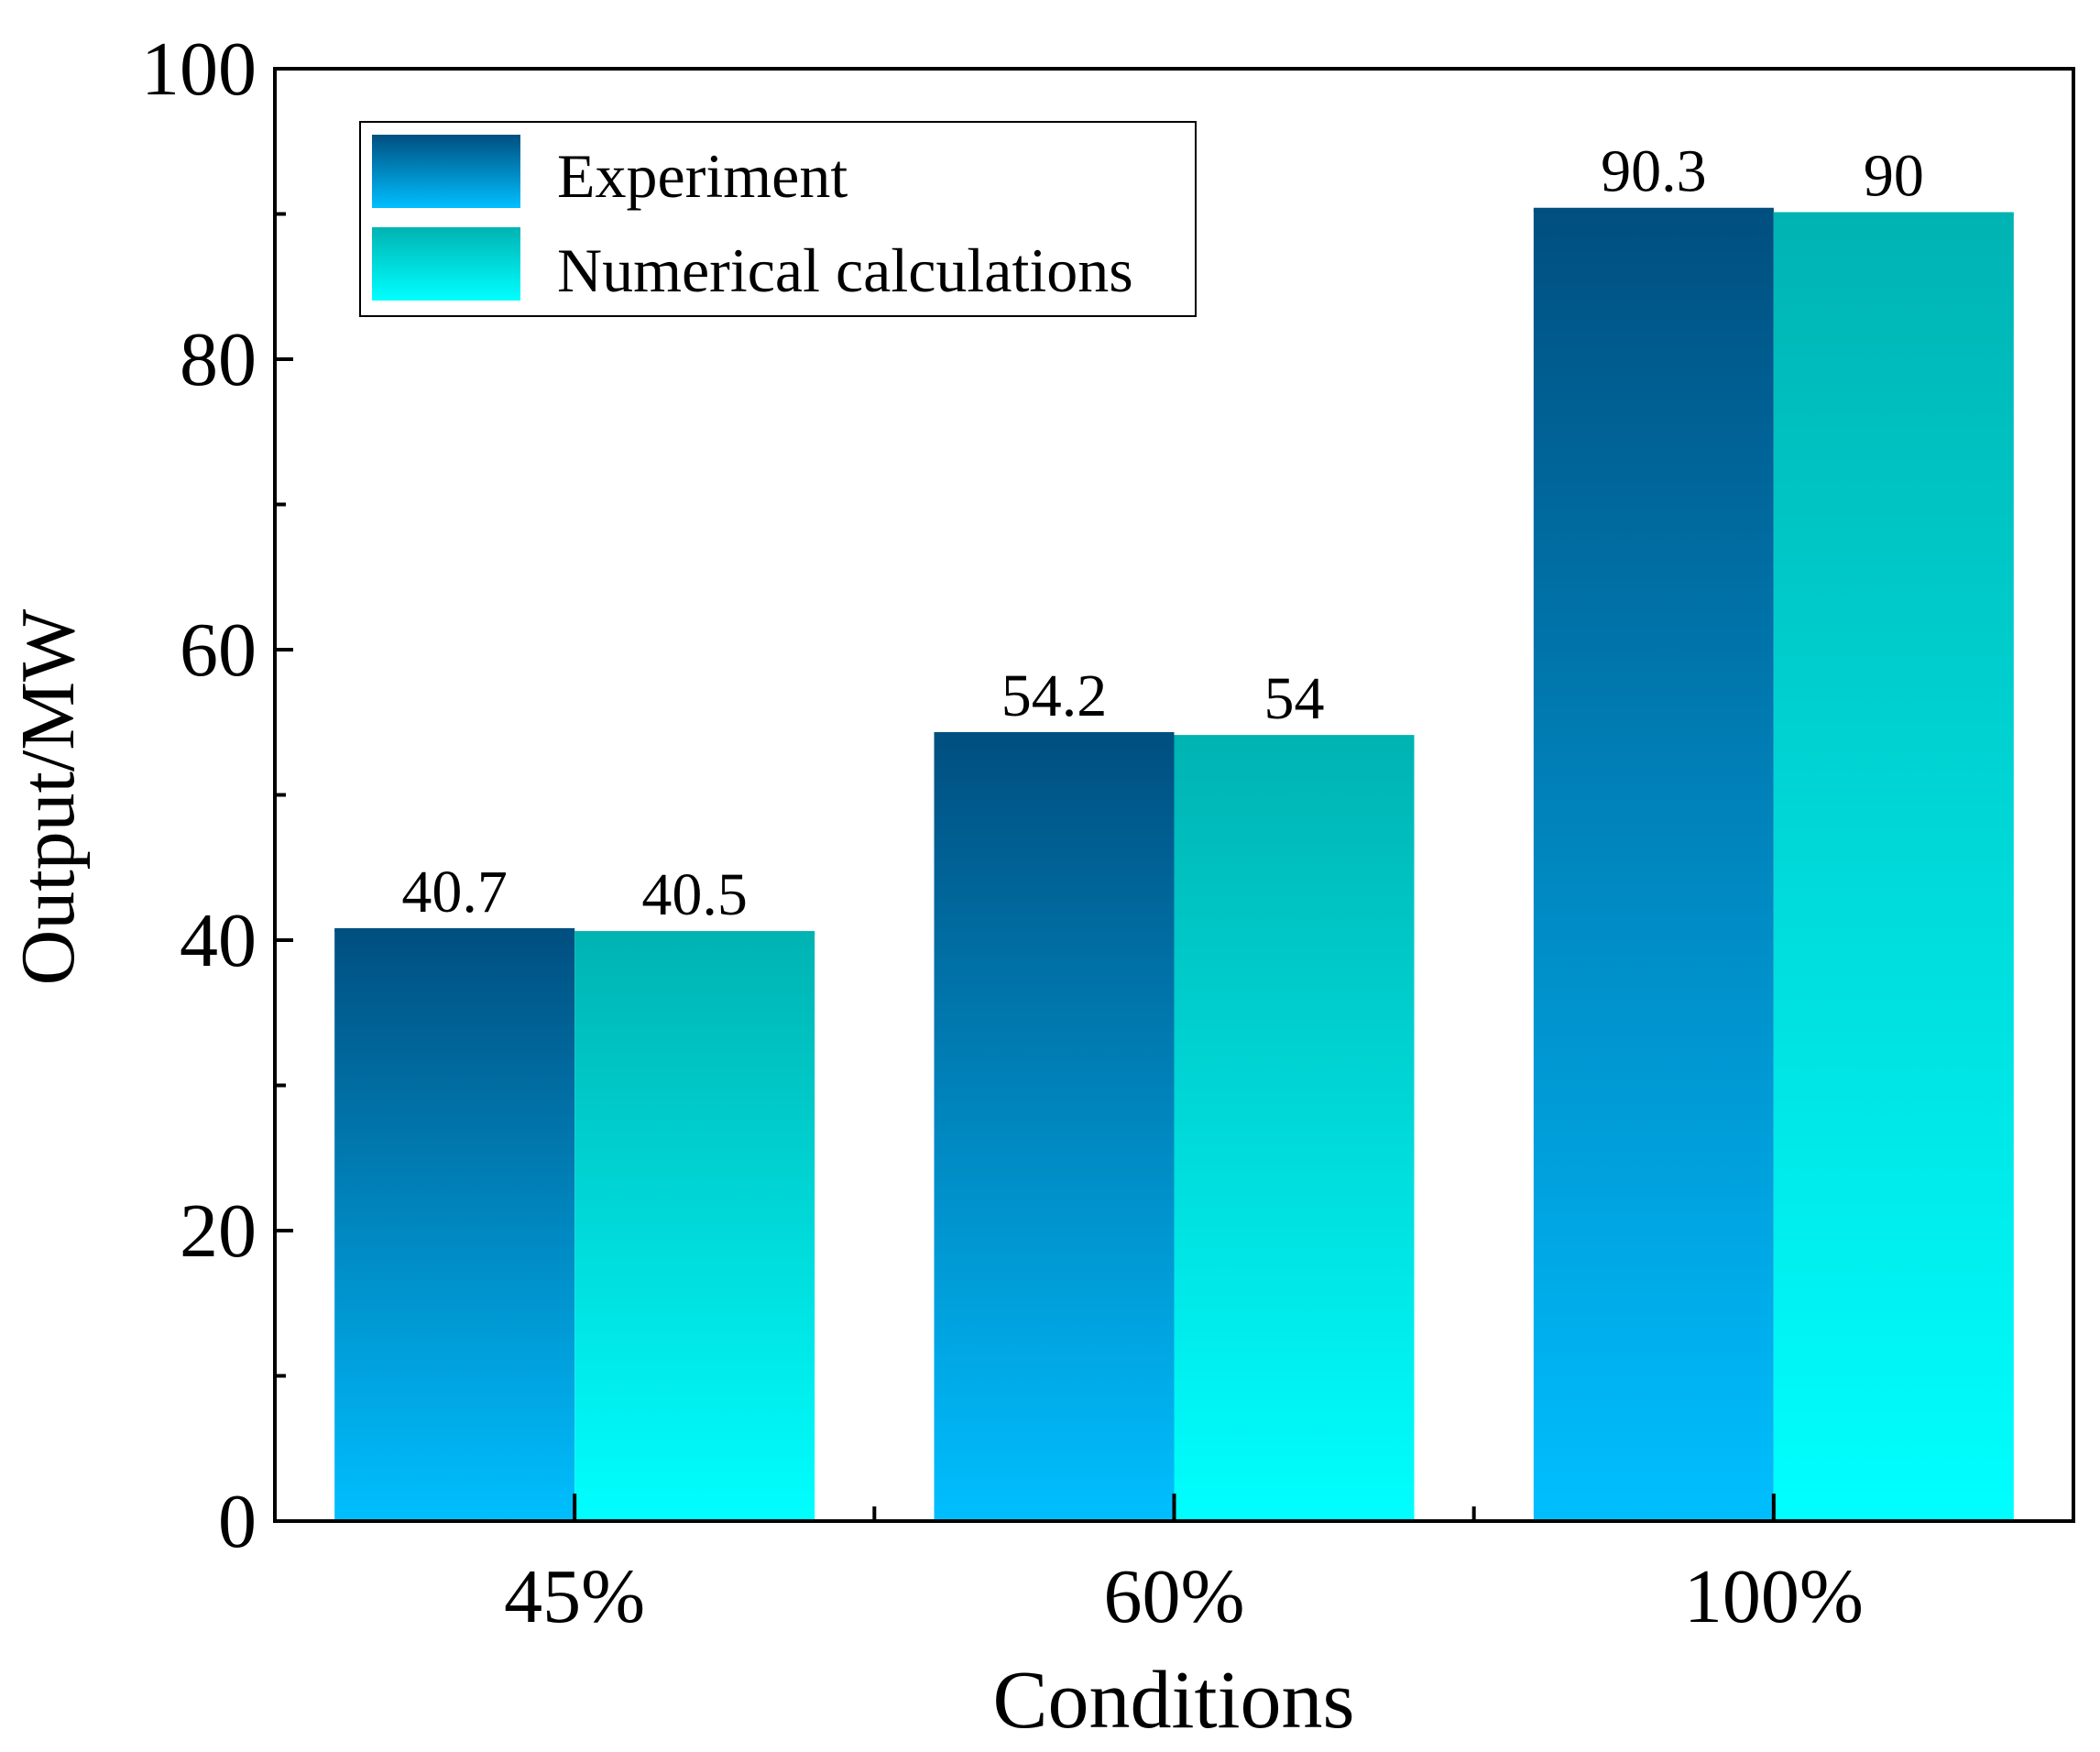  I want to click on bar-top-edge-numerical-calculations-100pct, so click(1893, 214).